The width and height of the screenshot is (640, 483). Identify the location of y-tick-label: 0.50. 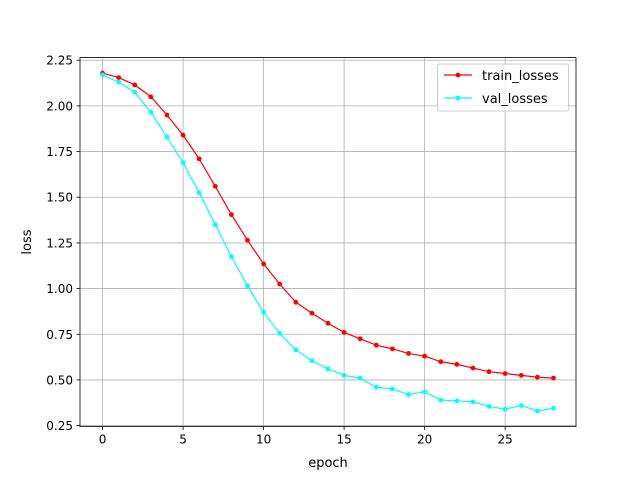
(59, 380).